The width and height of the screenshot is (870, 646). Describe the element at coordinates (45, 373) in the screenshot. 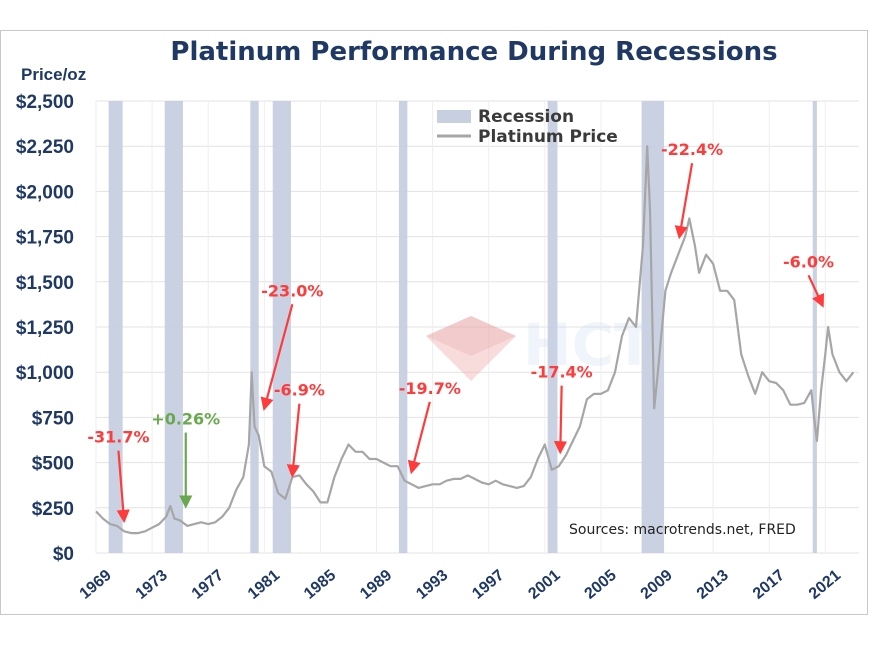

I see `y-tick-label: $1,000` at that location.